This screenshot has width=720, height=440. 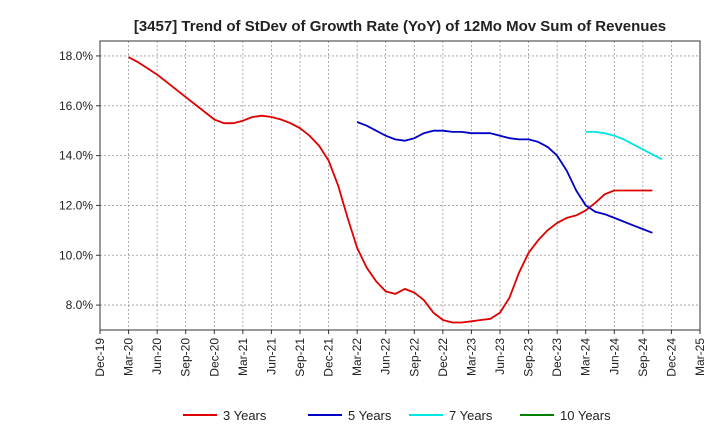 What do you see at coordinates (76, 156) in the screenshot?
I see `y-tick-label: 14.0%` at bounding box center [76, 156].